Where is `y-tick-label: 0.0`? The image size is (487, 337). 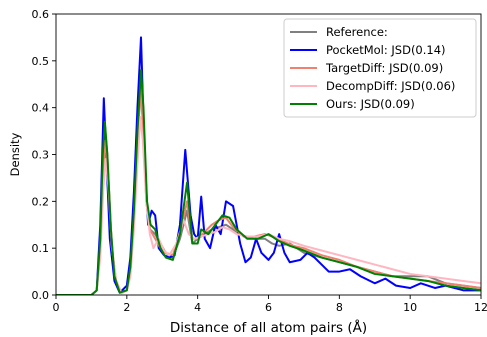 y-tick-label: 0.0 is located at coordinates (41, 295).